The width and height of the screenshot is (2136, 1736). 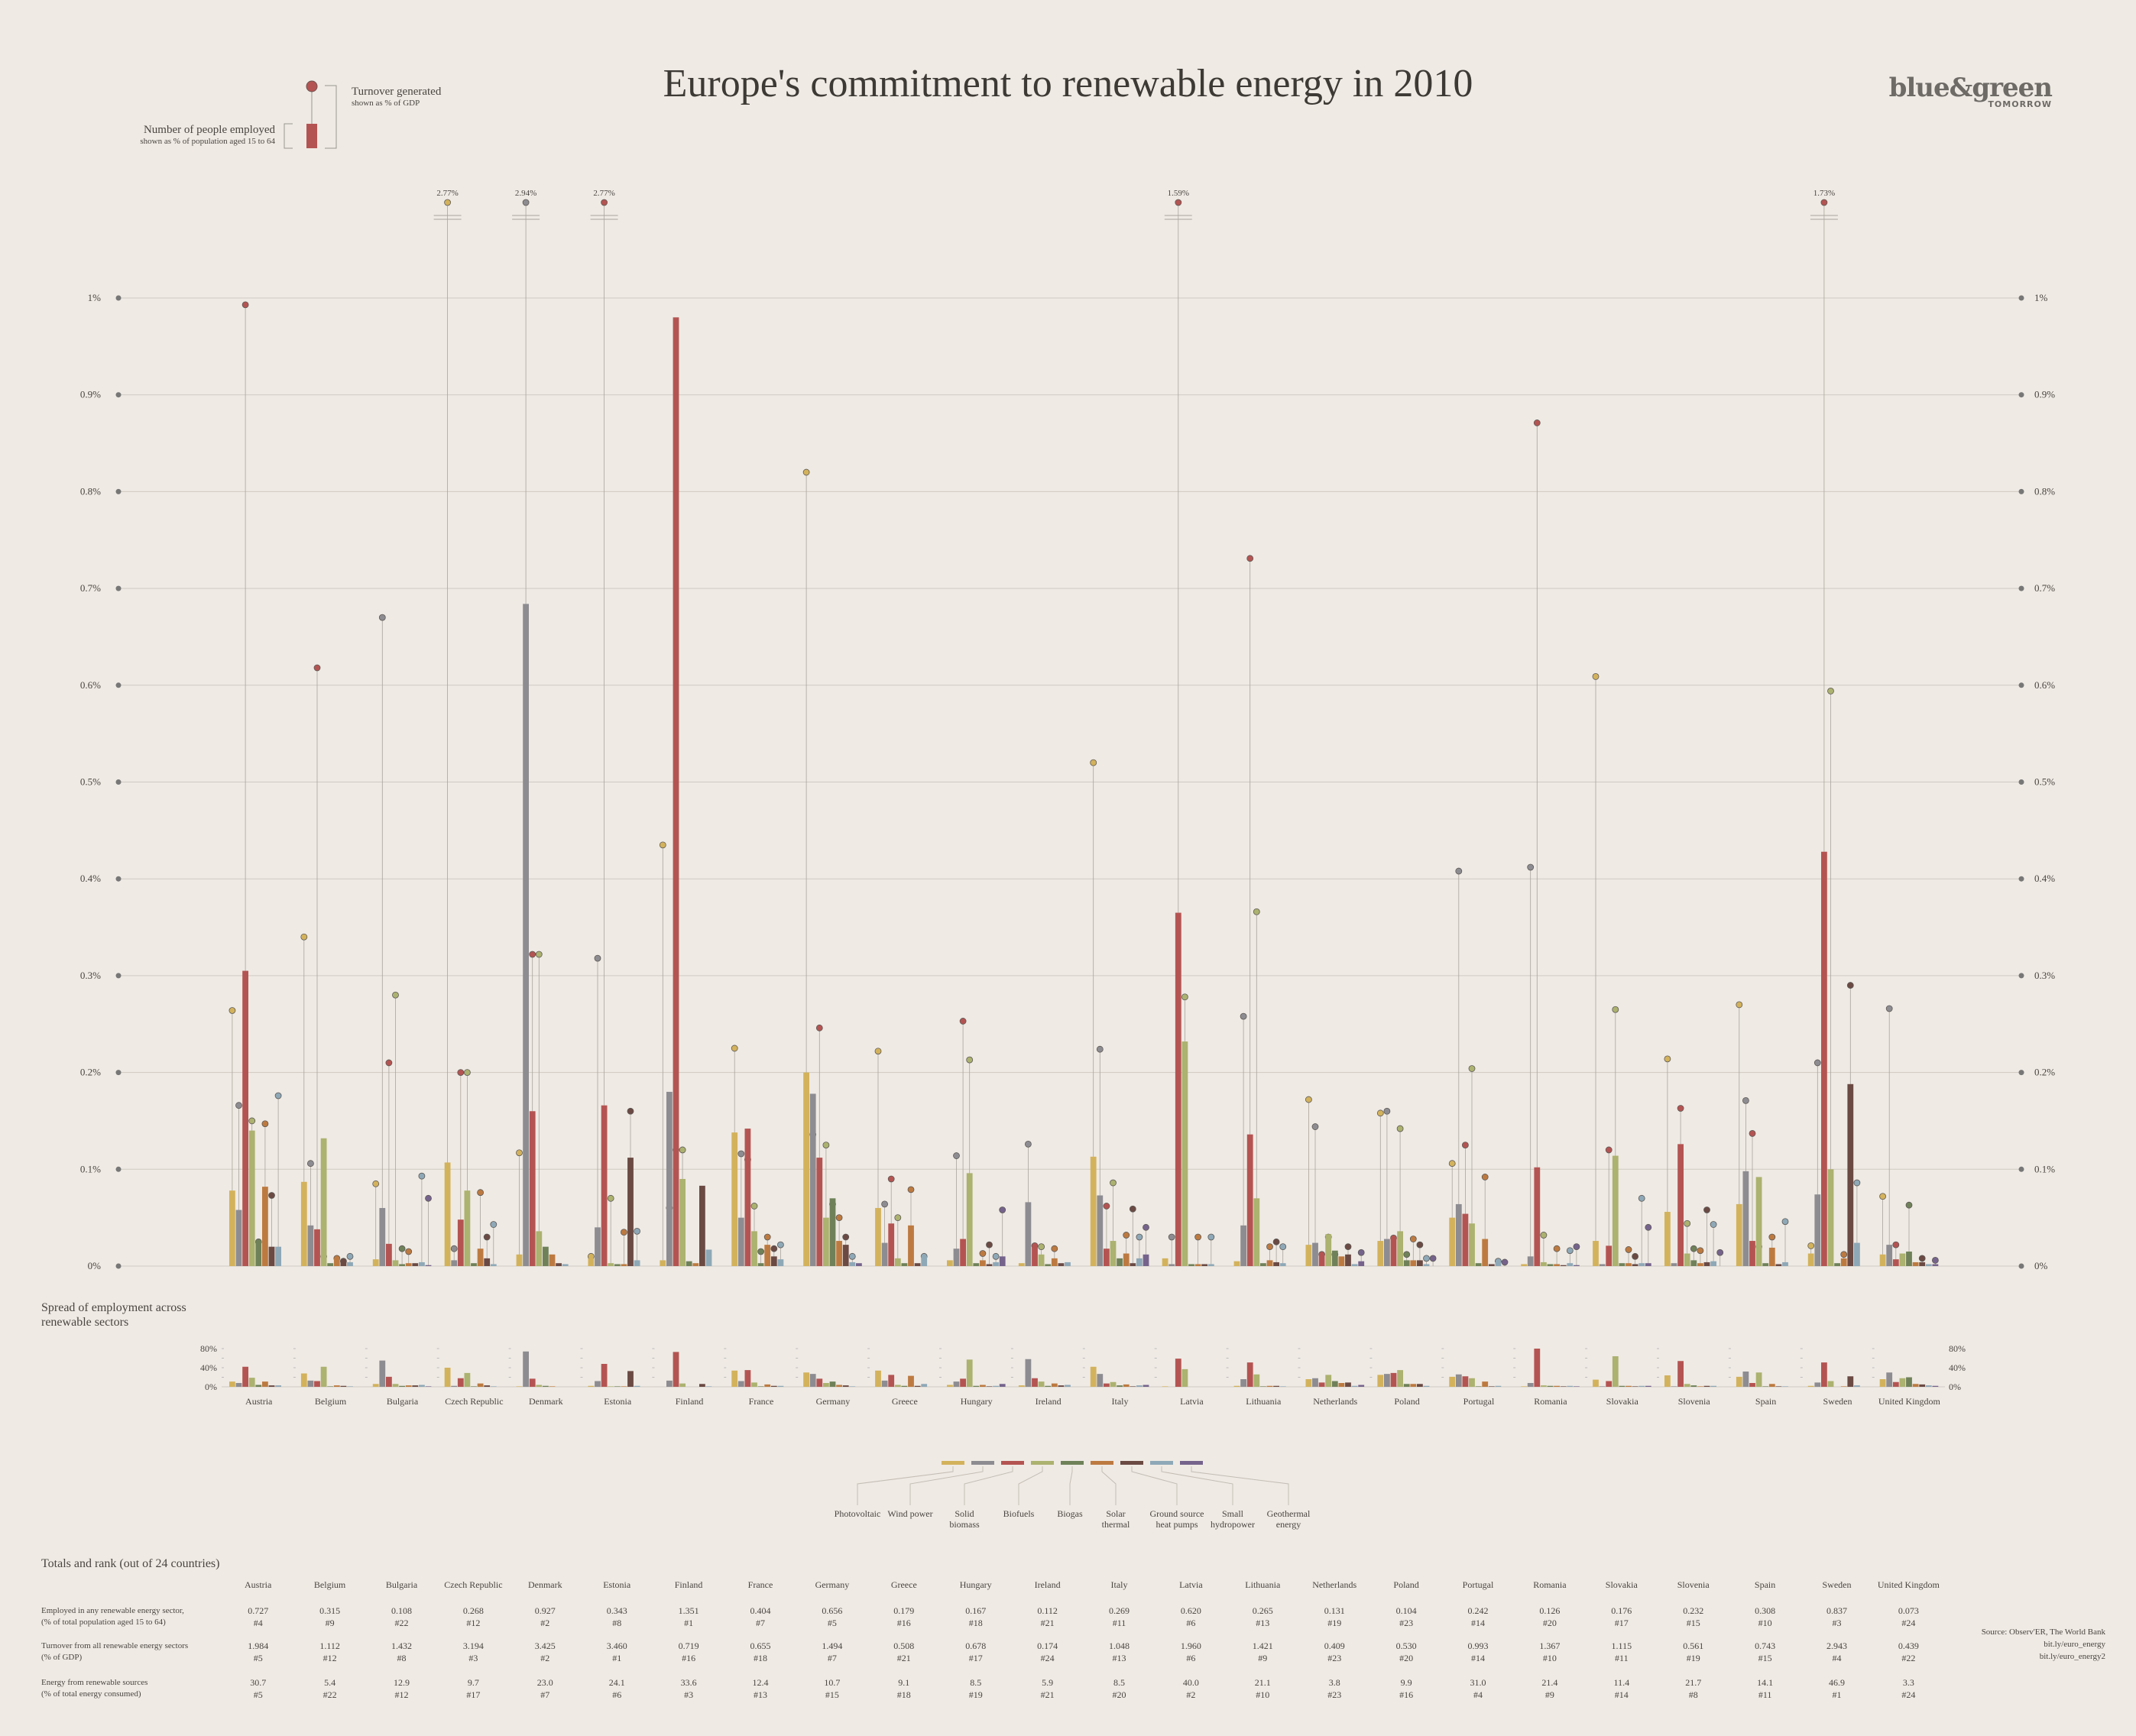 I want to click on totals-employed-rank: #16, so click(x=904, y=1623).